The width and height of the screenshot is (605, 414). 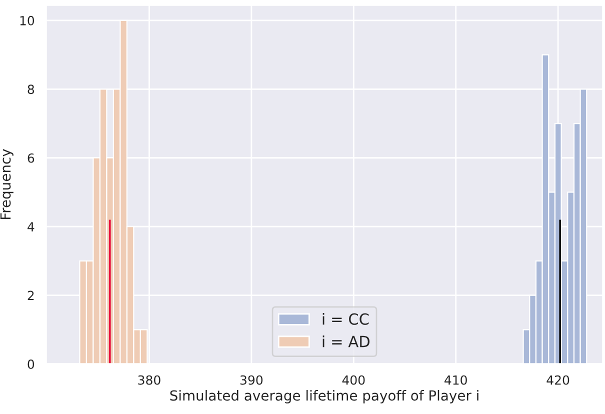 I want to click on y-axis-title: Frequency, so click(x=7, y=184).